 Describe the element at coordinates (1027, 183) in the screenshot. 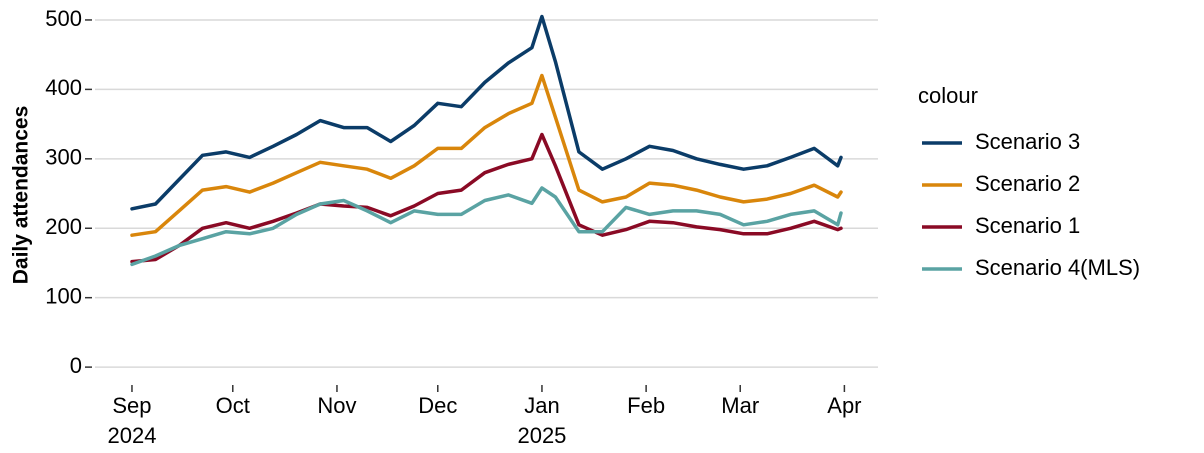

I see `legend-label: Scenario 2` at that location.